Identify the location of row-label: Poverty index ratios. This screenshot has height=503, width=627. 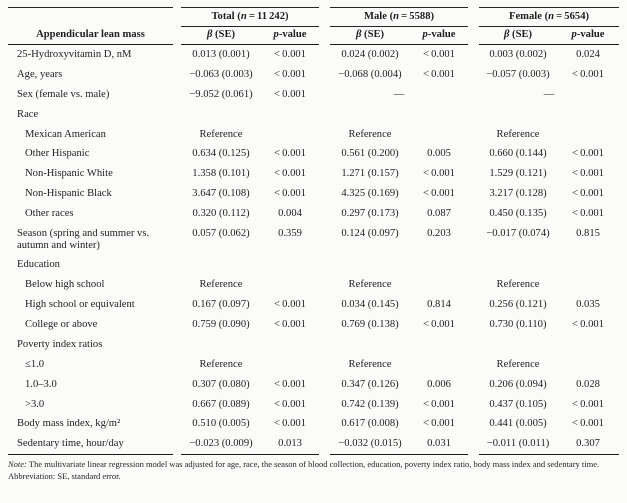
(60, 344).